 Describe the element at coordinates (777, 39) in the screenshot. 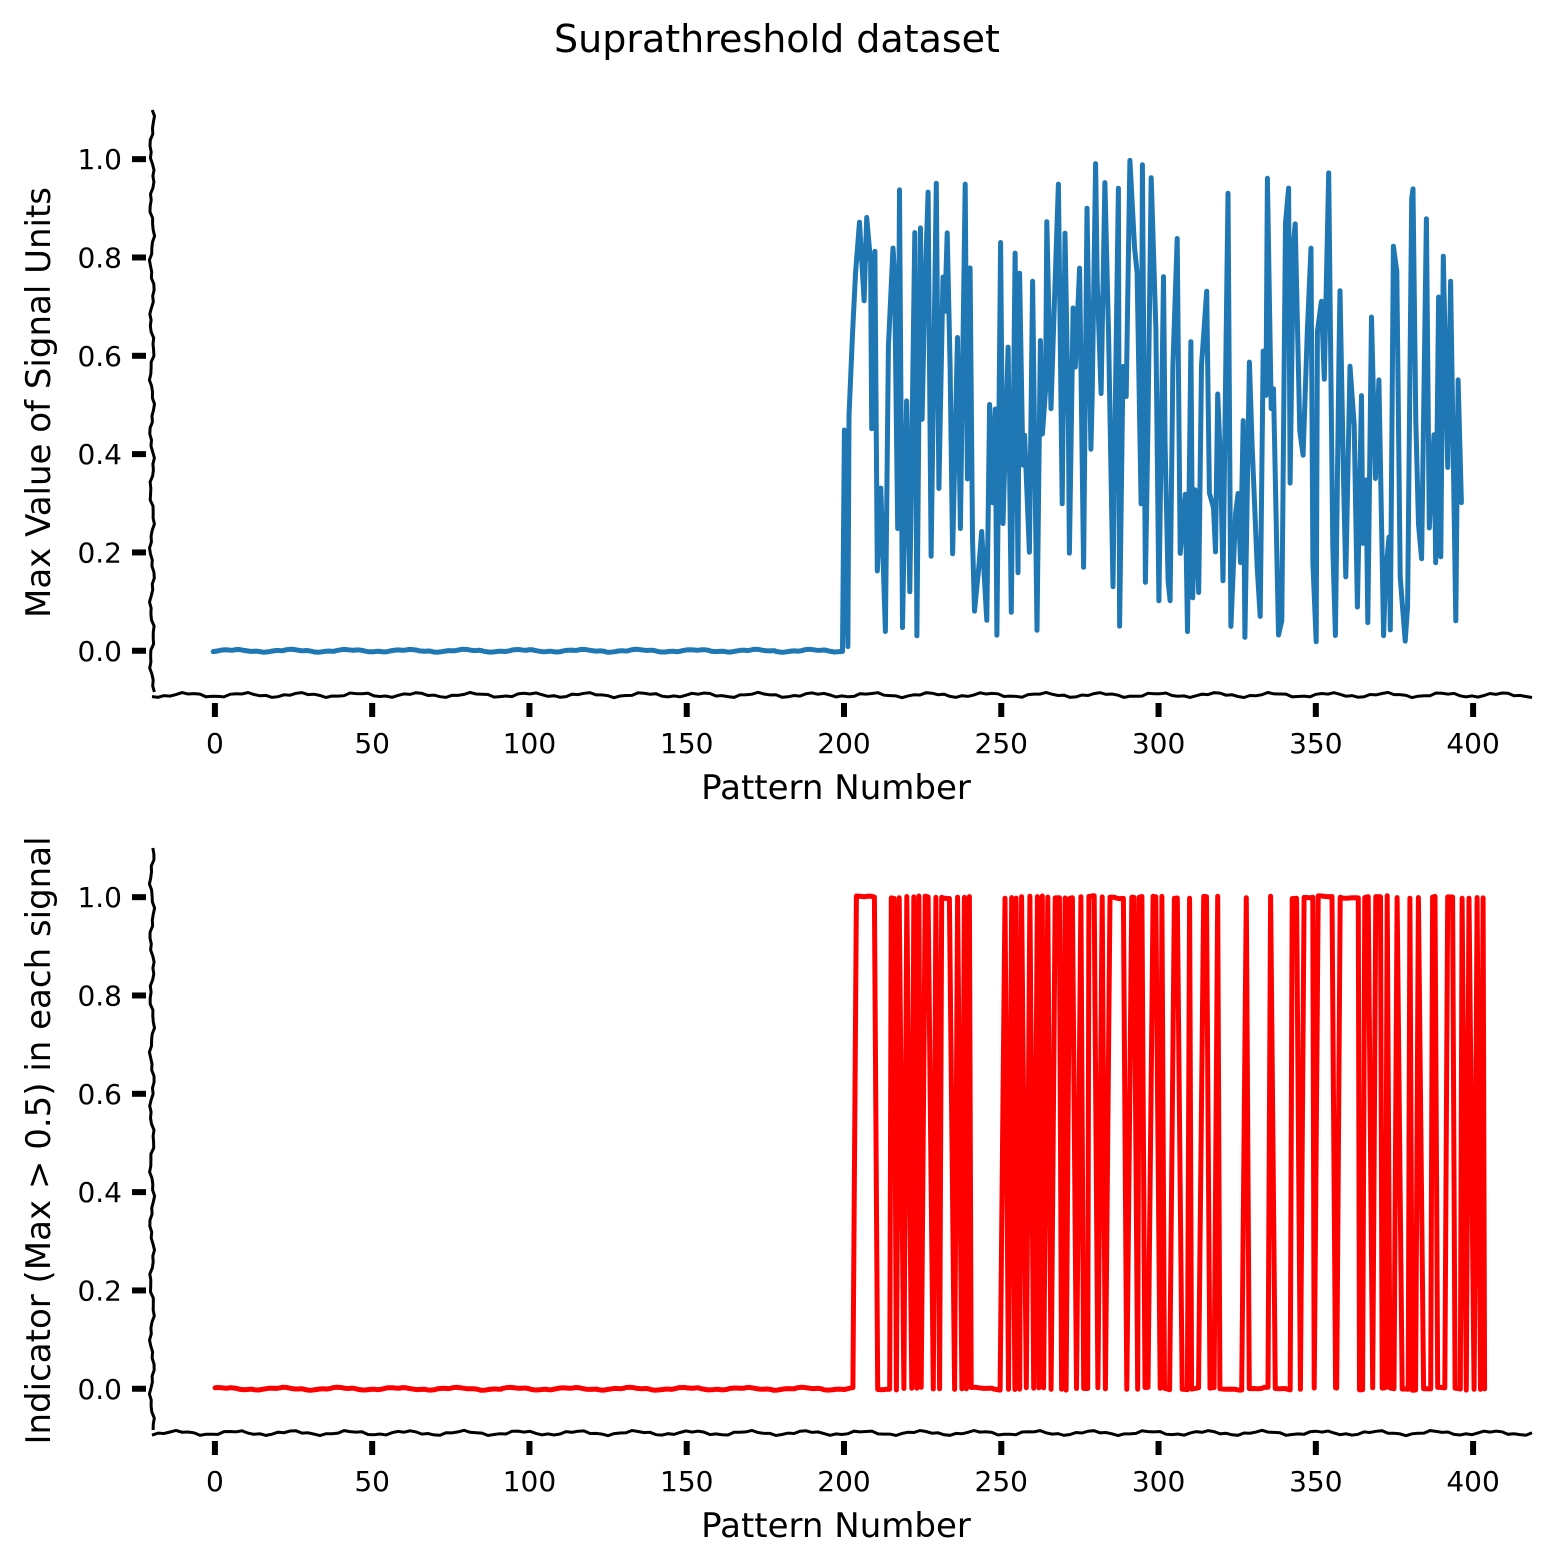

I see `figure-title: Suprathreshold dataset` at that location.